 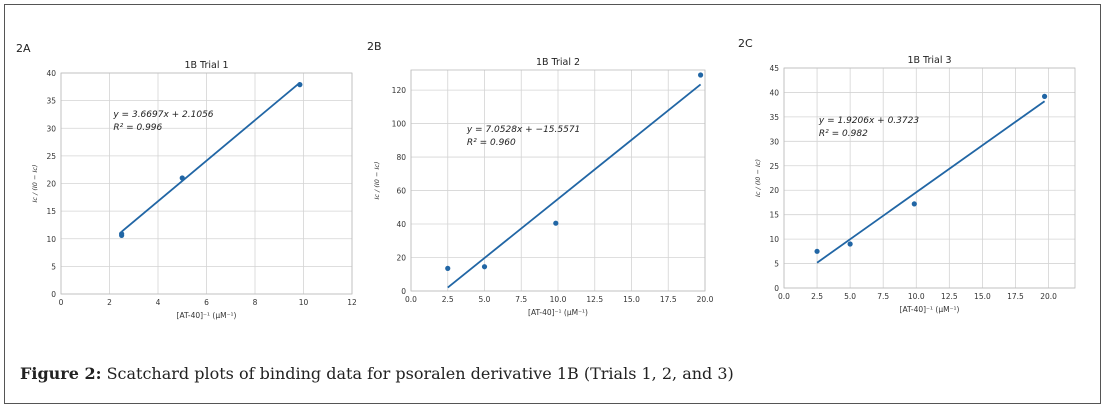 I want to click on x-tick-label: 10, so click(x=304, y=302).